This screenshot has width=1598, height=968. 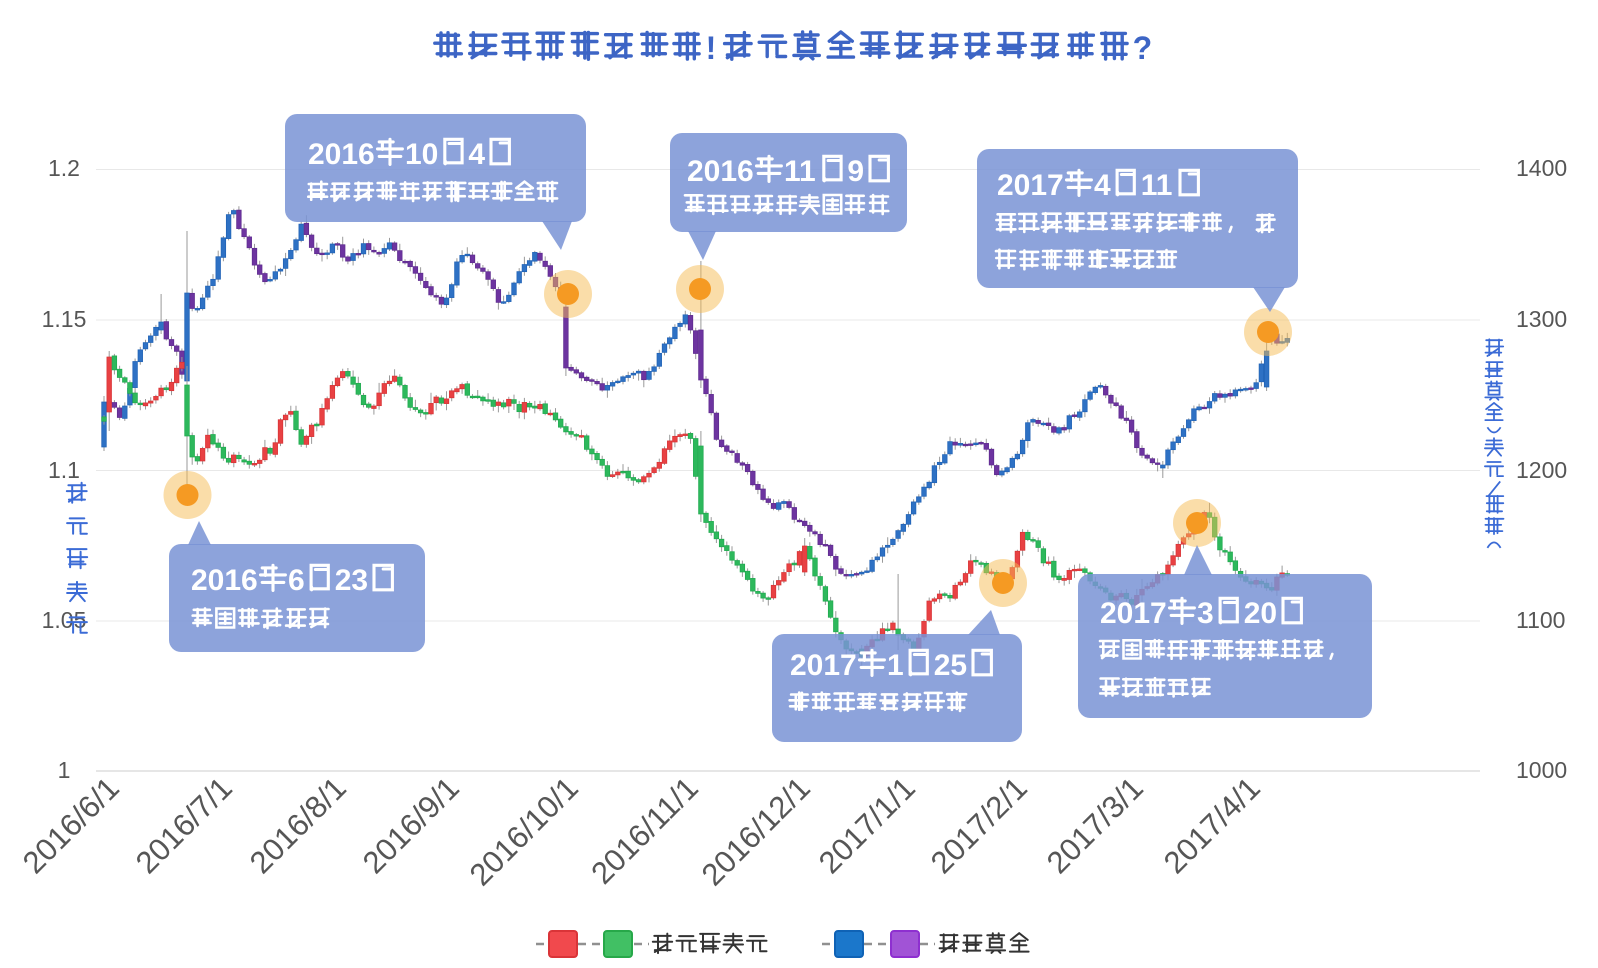 What do you see at coordinates (64, 319) in the screenshot?
I see `svg-text: 1.15` at bounding box center [64, 319].